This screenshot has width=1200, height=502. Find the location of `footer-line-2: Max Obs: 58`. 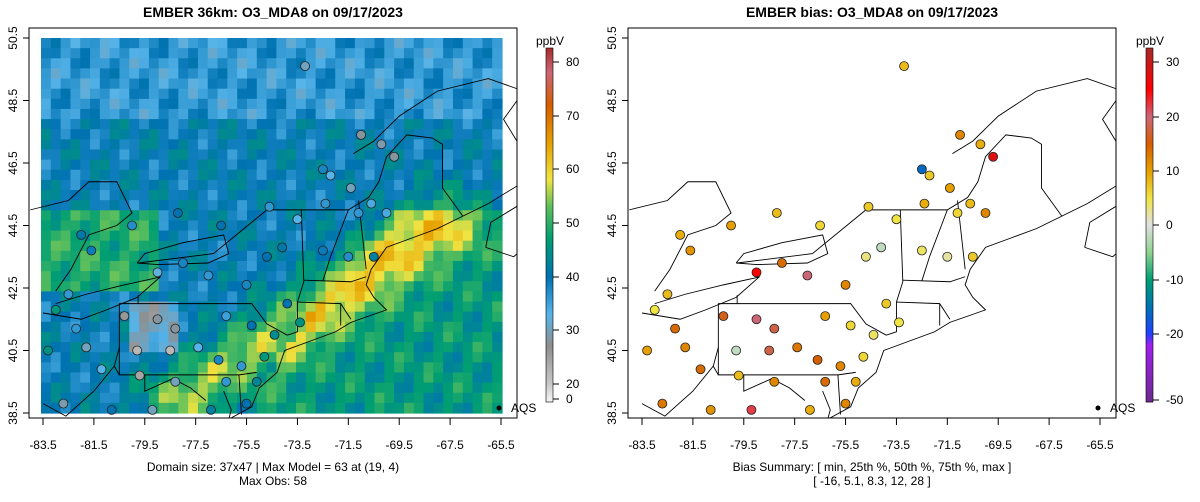

footer-line-2: Max Obs: 58 is located at coordinates (273, 481).